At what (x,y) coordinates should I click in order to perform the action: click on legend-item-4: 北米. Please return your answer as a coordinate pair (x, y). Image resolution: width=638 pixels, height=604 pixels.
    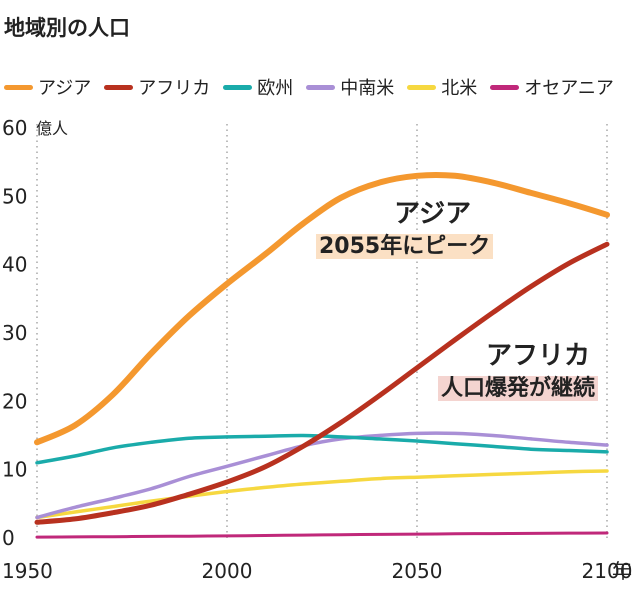
    Looking at the image, I should click on (442, 87).